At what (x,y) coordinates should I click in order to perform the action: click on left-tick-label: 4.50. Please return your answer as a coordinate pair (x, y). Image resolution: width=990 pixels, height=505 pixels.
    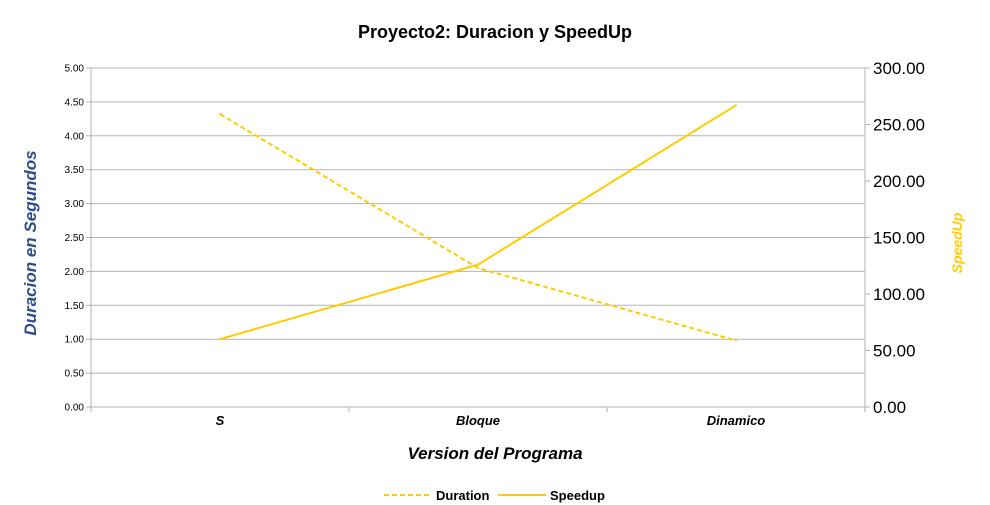
    Looking at the image, I should click on (75, 102).